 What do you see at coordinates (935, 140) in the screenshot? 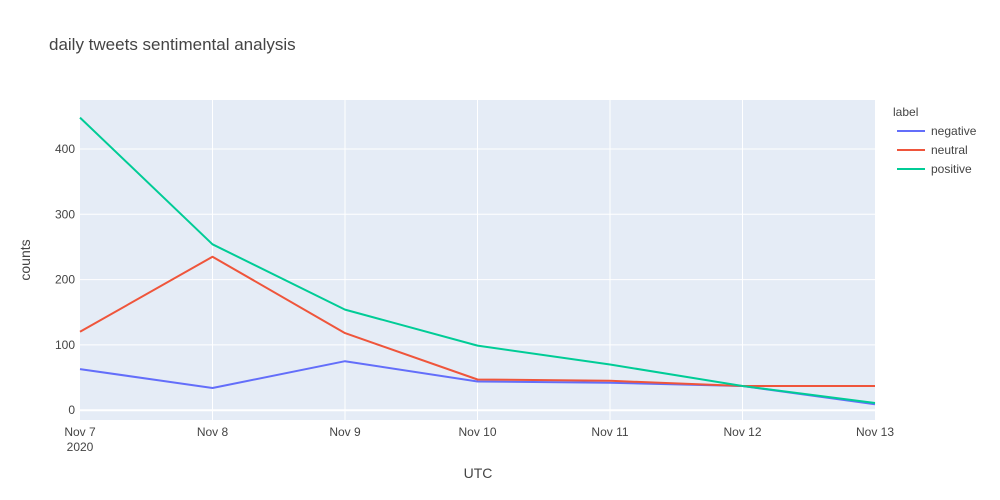
I see `legend: label negative neutral positive` at bounding box center [935, 140].